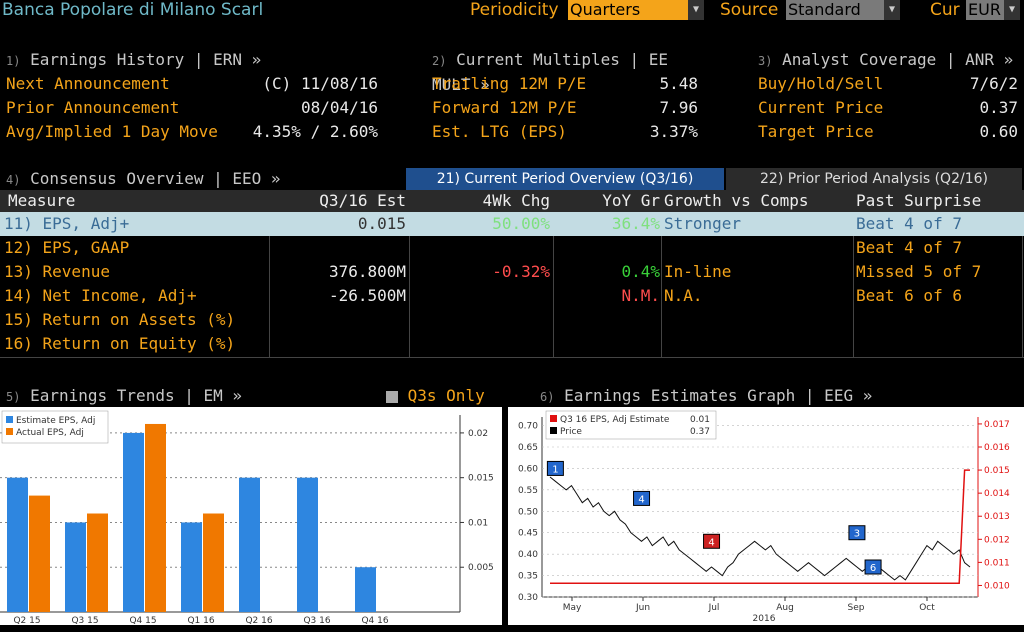 This screenshot has width=1024, height=632. Describe the element at coordinates (571, 432) in the screenshot. I see `legend-label: Price` at that location.